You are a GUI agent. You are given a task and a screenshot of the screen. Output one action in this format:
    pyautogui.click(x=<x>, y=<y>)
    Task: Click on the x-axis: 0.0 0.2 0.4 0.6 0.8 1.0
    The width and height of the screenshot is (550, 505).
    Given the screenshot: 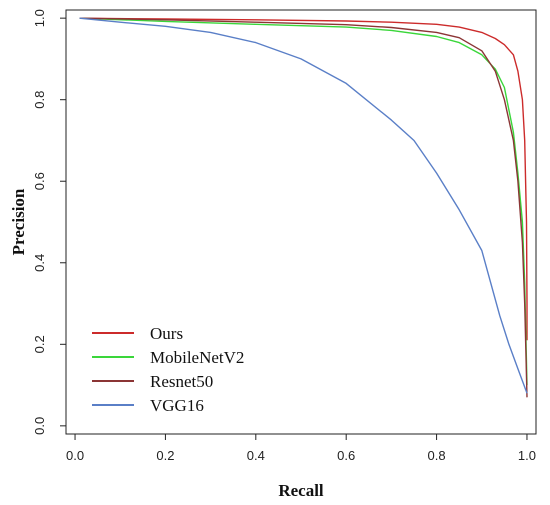 What is the action you would take?
    pyautogui.click(x=301, y=448)
    